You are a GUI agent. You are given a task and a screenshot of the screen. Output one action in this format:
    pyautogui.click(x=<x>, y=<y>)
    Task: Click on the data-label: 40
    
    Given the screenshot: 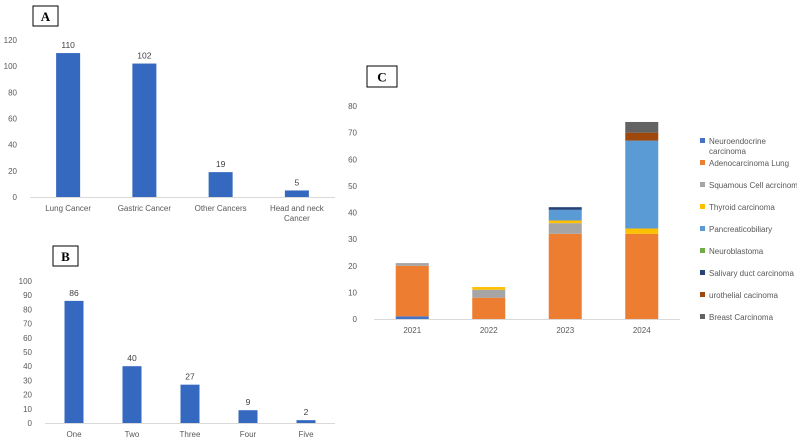 What is the action you would take?
    pyautogui.click(x=132, y=358)
    